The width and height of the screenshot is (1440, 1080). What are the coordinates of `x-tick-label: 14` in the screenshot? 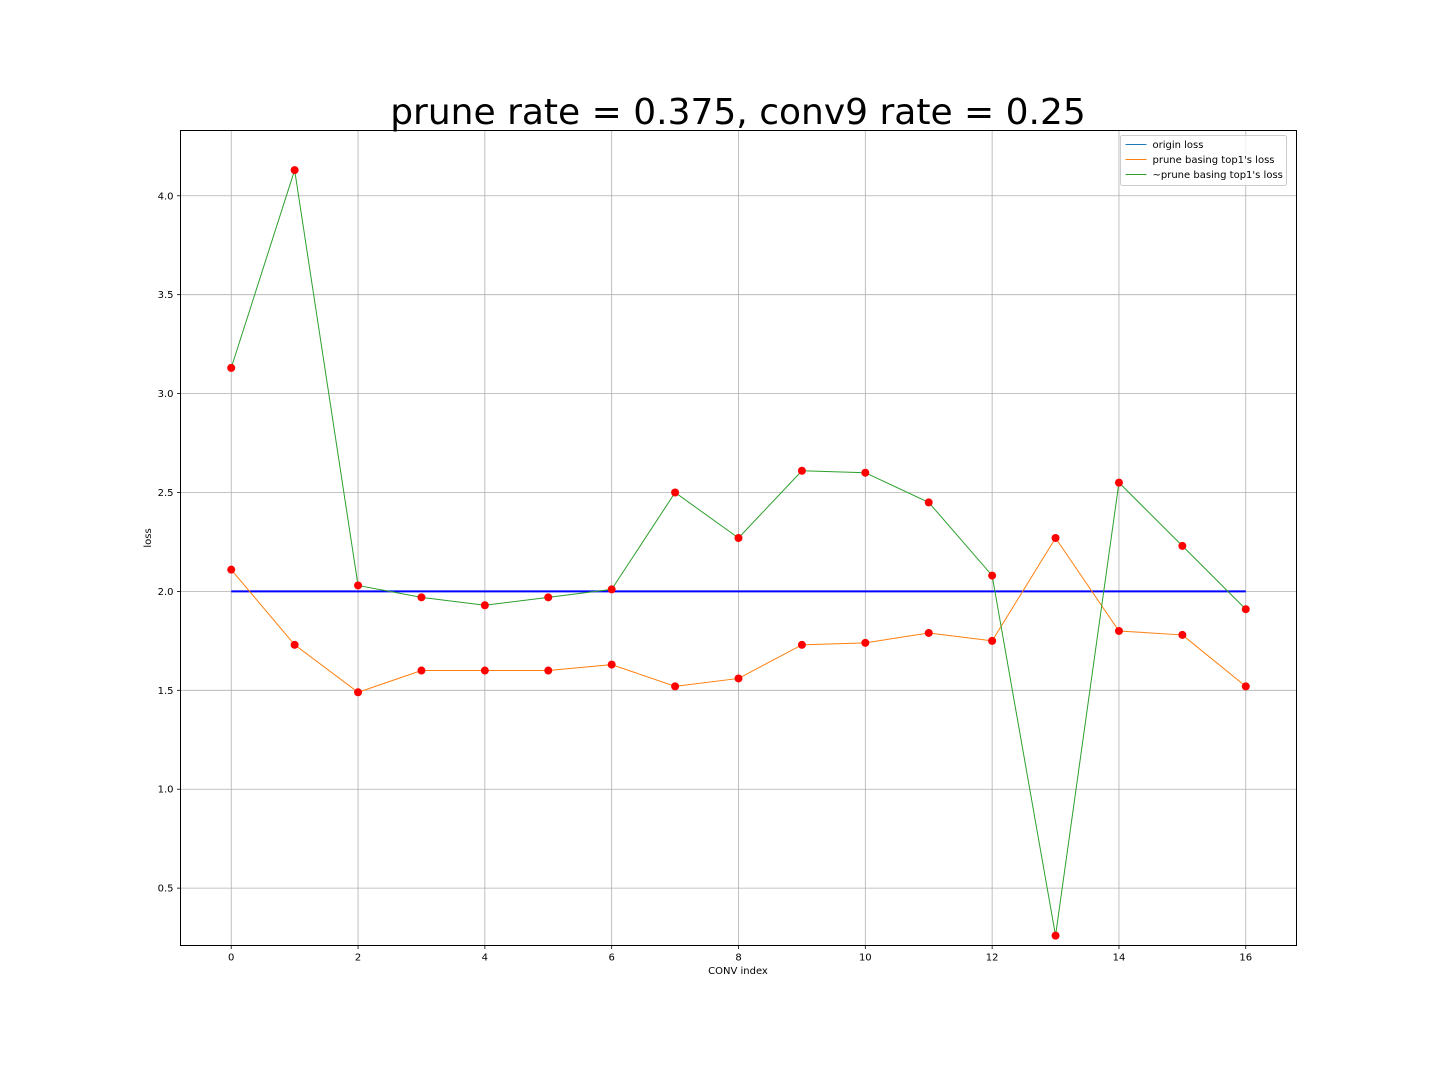 It's located at (1119, 958).